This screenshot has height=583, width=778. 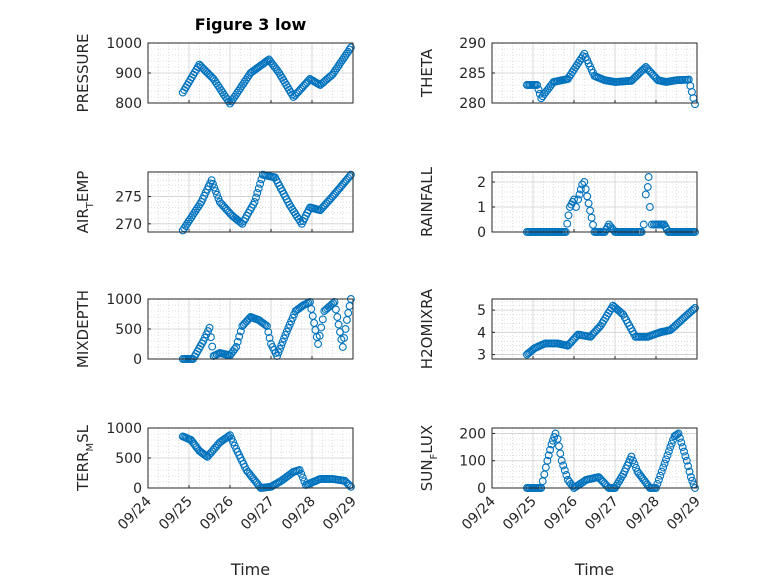 What do you see at coordinates (124, 429) in the screenshot?
I see `y-tick-label: 1000` at bounding box center [124, 429].